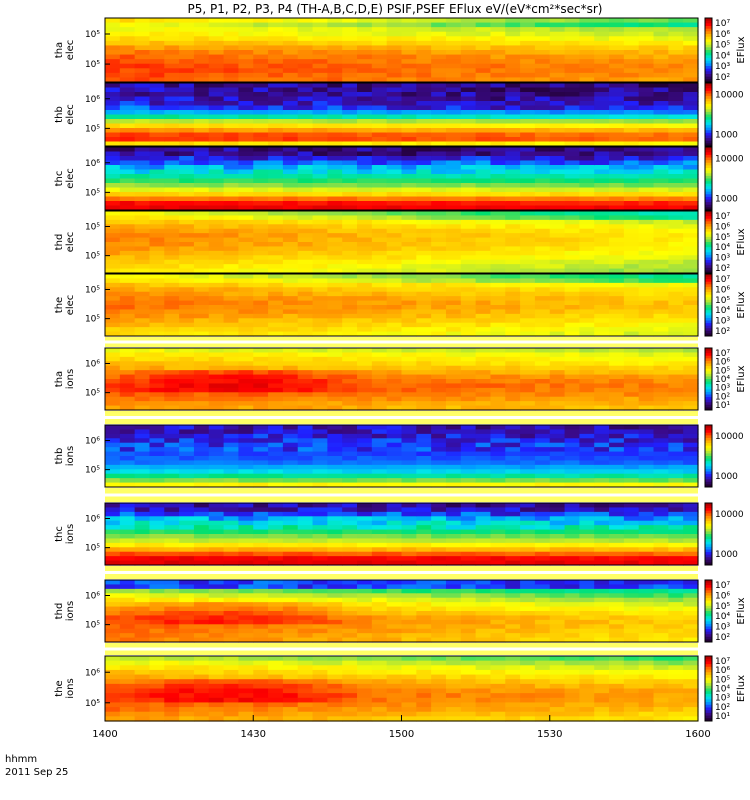 The image size is (750, 800). I want to click on panel-frame, so click(401, 178).